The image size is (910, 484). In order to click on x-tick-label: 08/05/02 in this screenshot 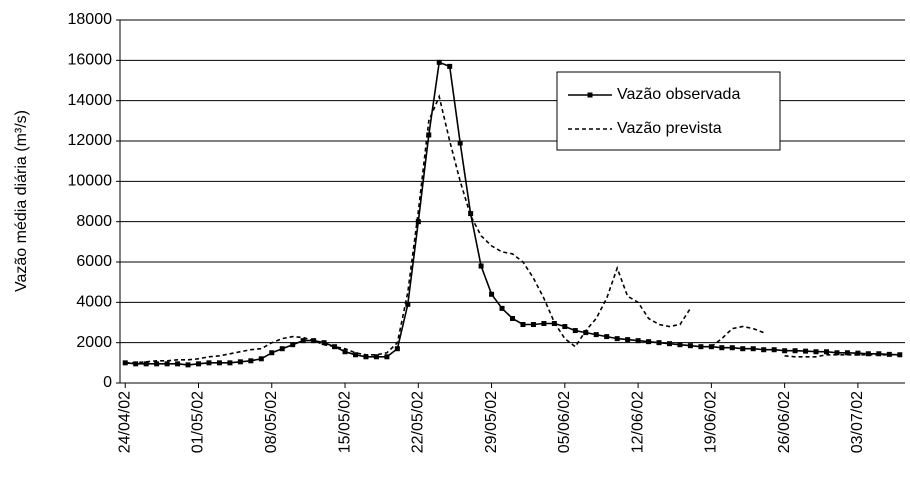, I will do `click(271, 422)`.